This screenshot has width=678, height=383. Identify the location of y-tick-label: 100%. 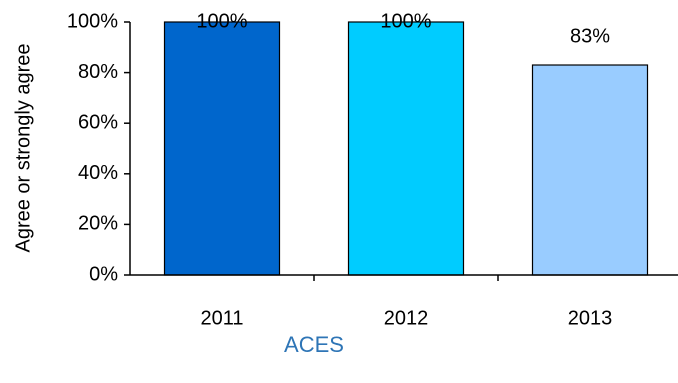
(92, 21).